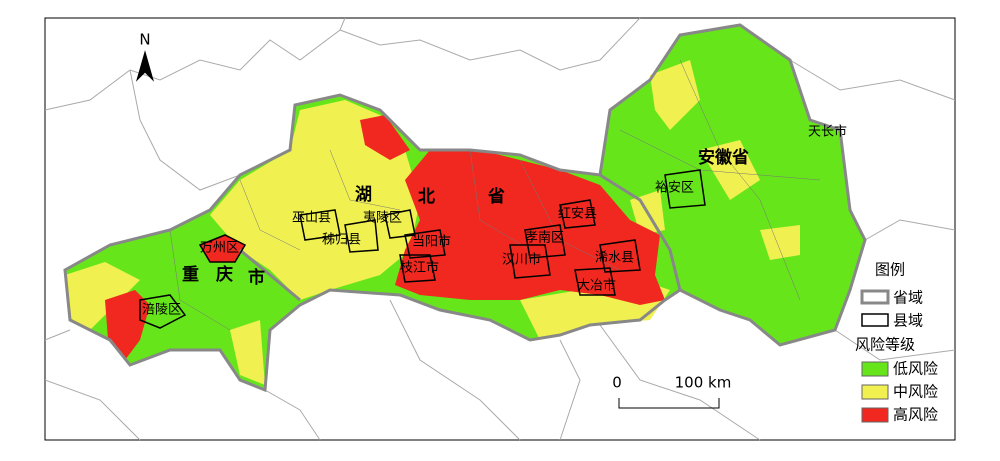 The width and height of the screenshot is (1000, 461). What do you see at coordinates (723, 157) in the screenshot?
I see `province-label: 安徽省` at bounding box center [723, 157].